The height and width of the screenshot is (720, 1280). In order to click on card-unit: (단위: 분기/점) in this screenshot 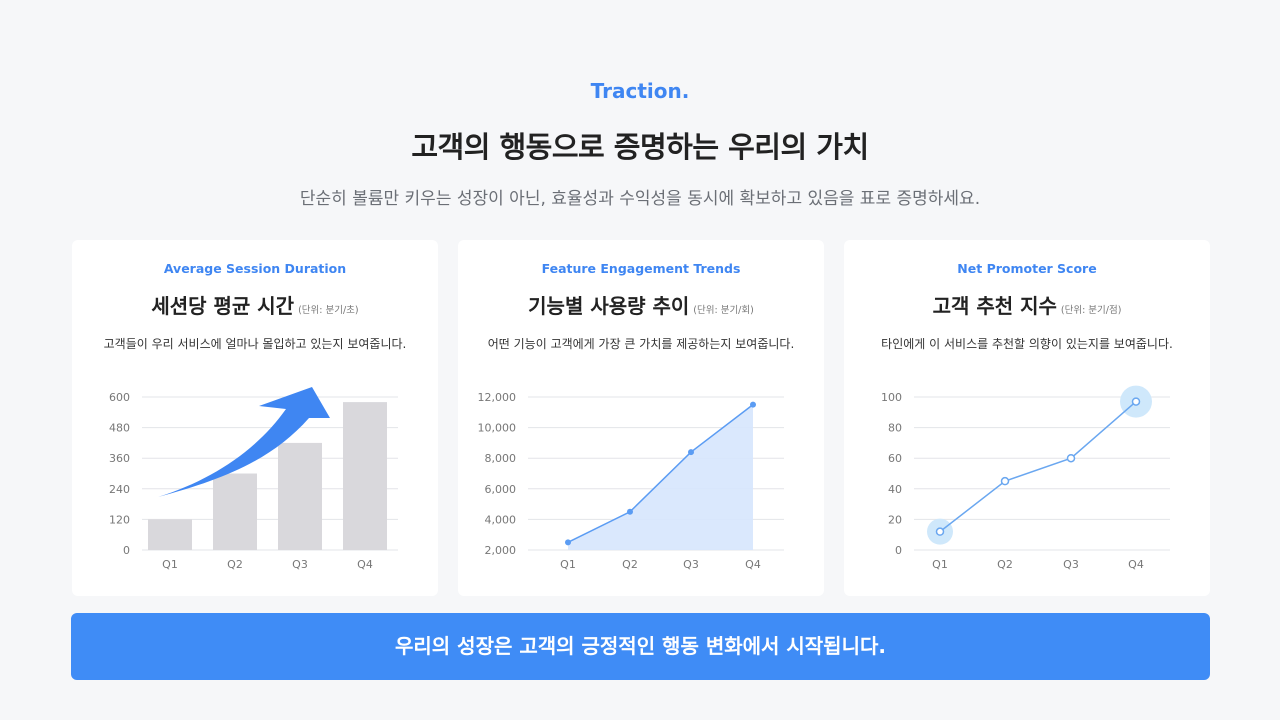, I will do `click(1091, 310)`.